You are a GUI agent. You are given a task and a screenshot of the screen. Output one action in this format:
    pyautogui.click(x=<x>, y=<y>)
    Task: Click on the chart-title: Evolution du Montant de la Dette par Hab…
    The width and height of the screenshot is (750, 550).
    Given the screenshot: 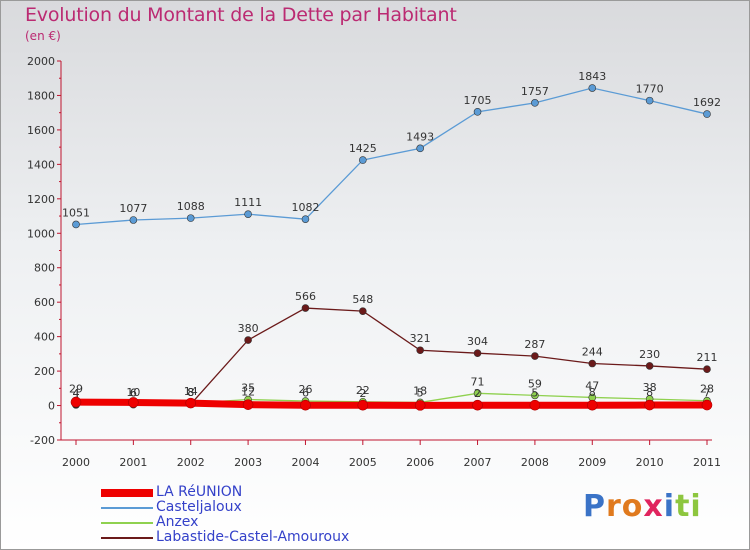 What is the action you would take?
    pyautogui.click(x=241, y=15)
    